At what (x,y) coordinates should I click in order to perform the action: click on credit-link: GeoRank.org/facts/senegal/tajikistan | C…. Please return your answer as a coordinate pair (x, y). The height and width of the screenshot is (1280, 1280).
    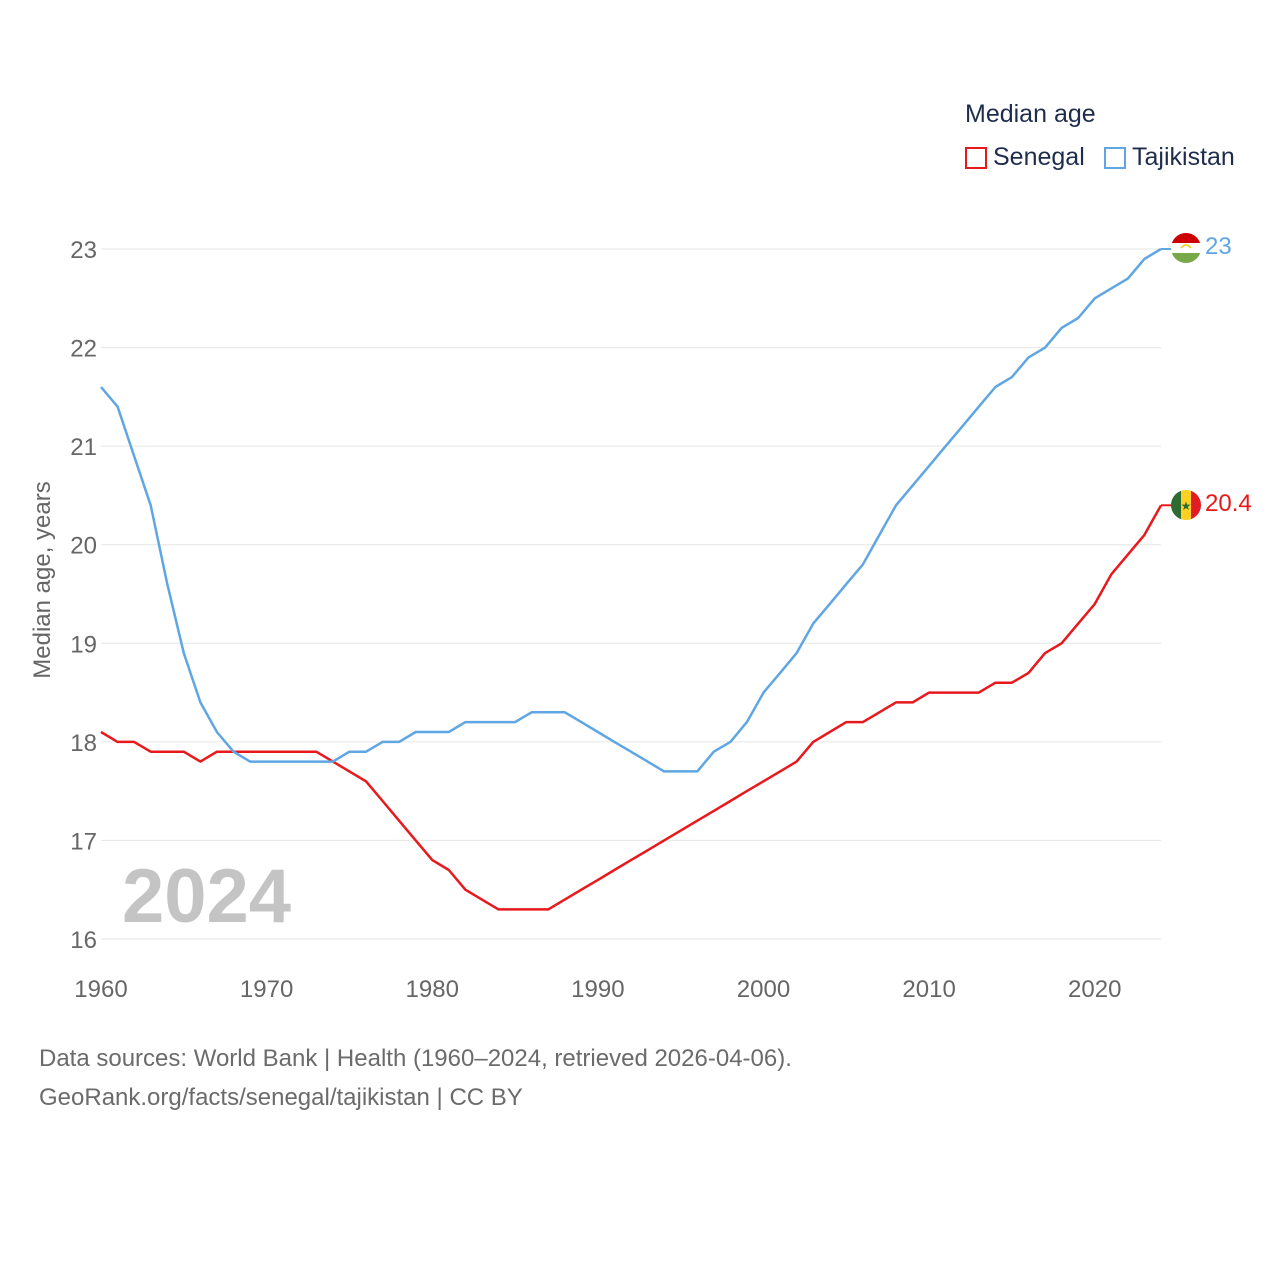
    Looking at the image, I should click on (281, 1097).